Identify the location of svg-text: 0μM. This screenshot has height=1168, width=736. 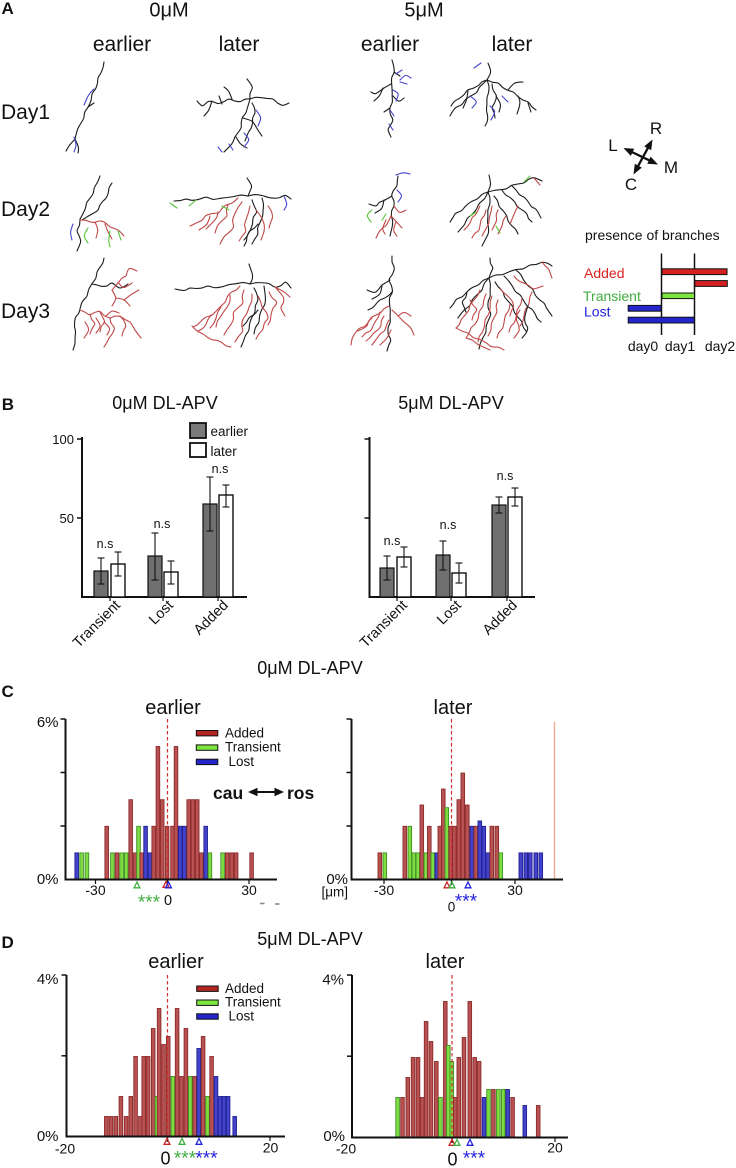
(168, 11).